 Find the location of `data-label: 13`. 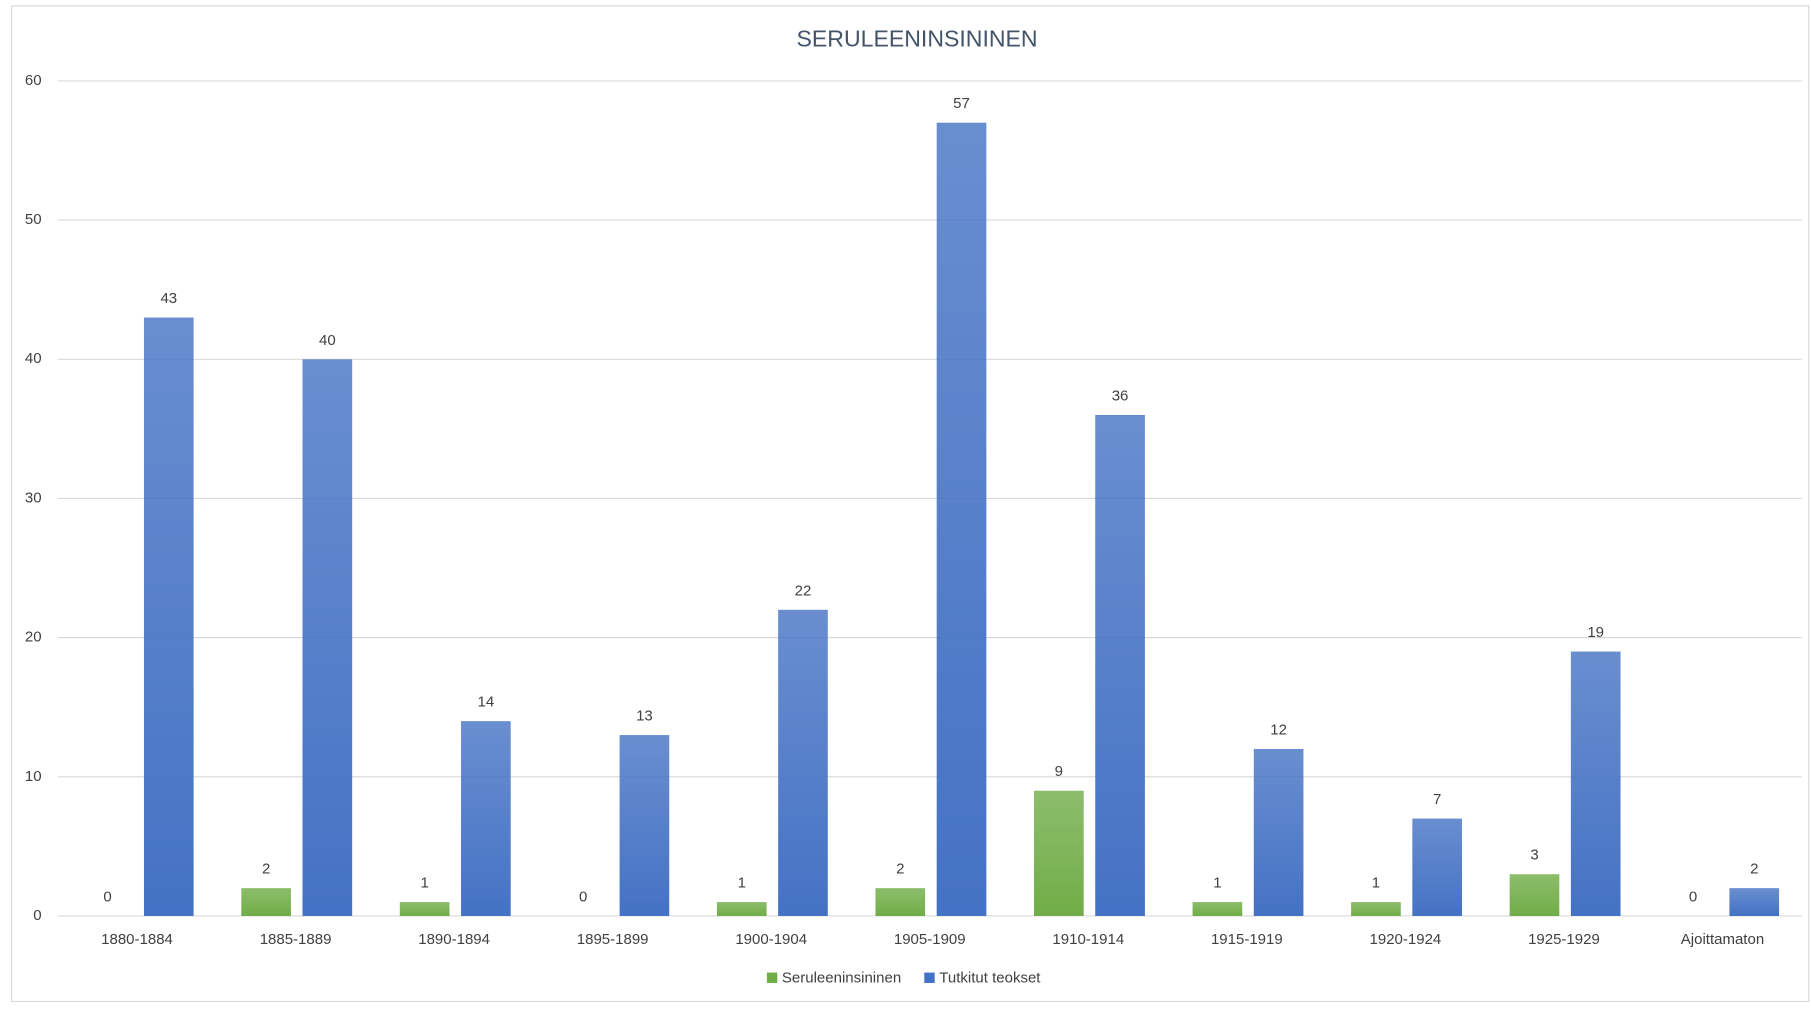

data-label: 13 is located at coordinates (644, 716).